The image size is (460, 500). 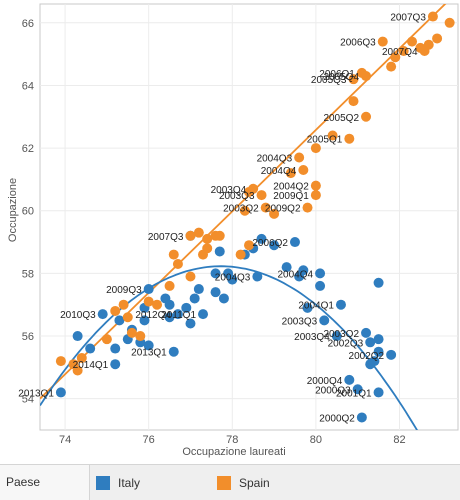 What do you see at coordinates (325, 381) in the screenshot?
I see `point-label-italy: 2000Q4` at bounding box center [325, 381].